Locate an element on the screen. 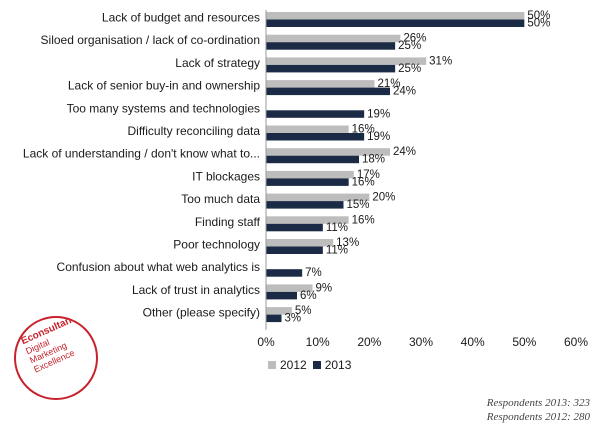 The height and width of the screenshot is (431, 600). bar-2013-finding-staff is located at coordinates (294, 227).